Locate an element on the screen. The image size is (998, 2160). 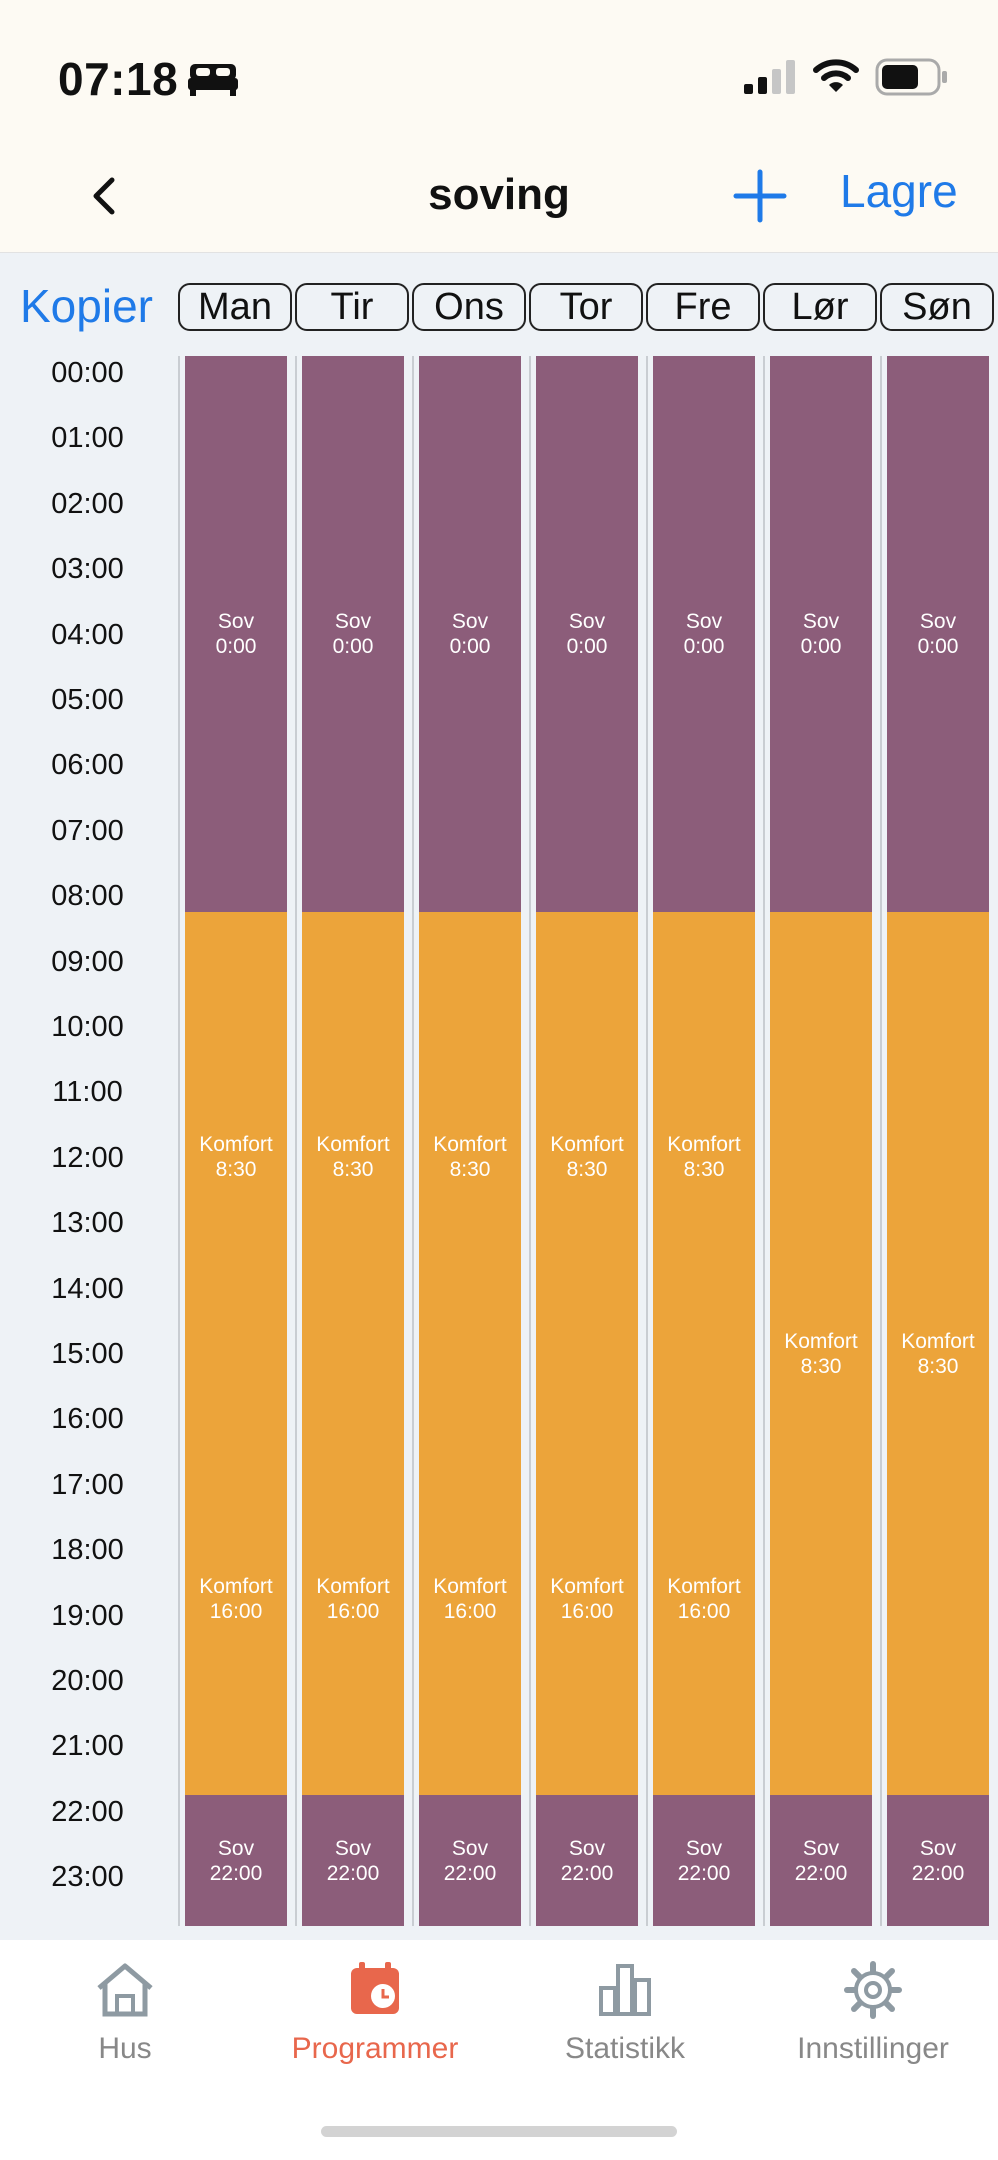
day-button: Fre is located at coordinates (703, 307).